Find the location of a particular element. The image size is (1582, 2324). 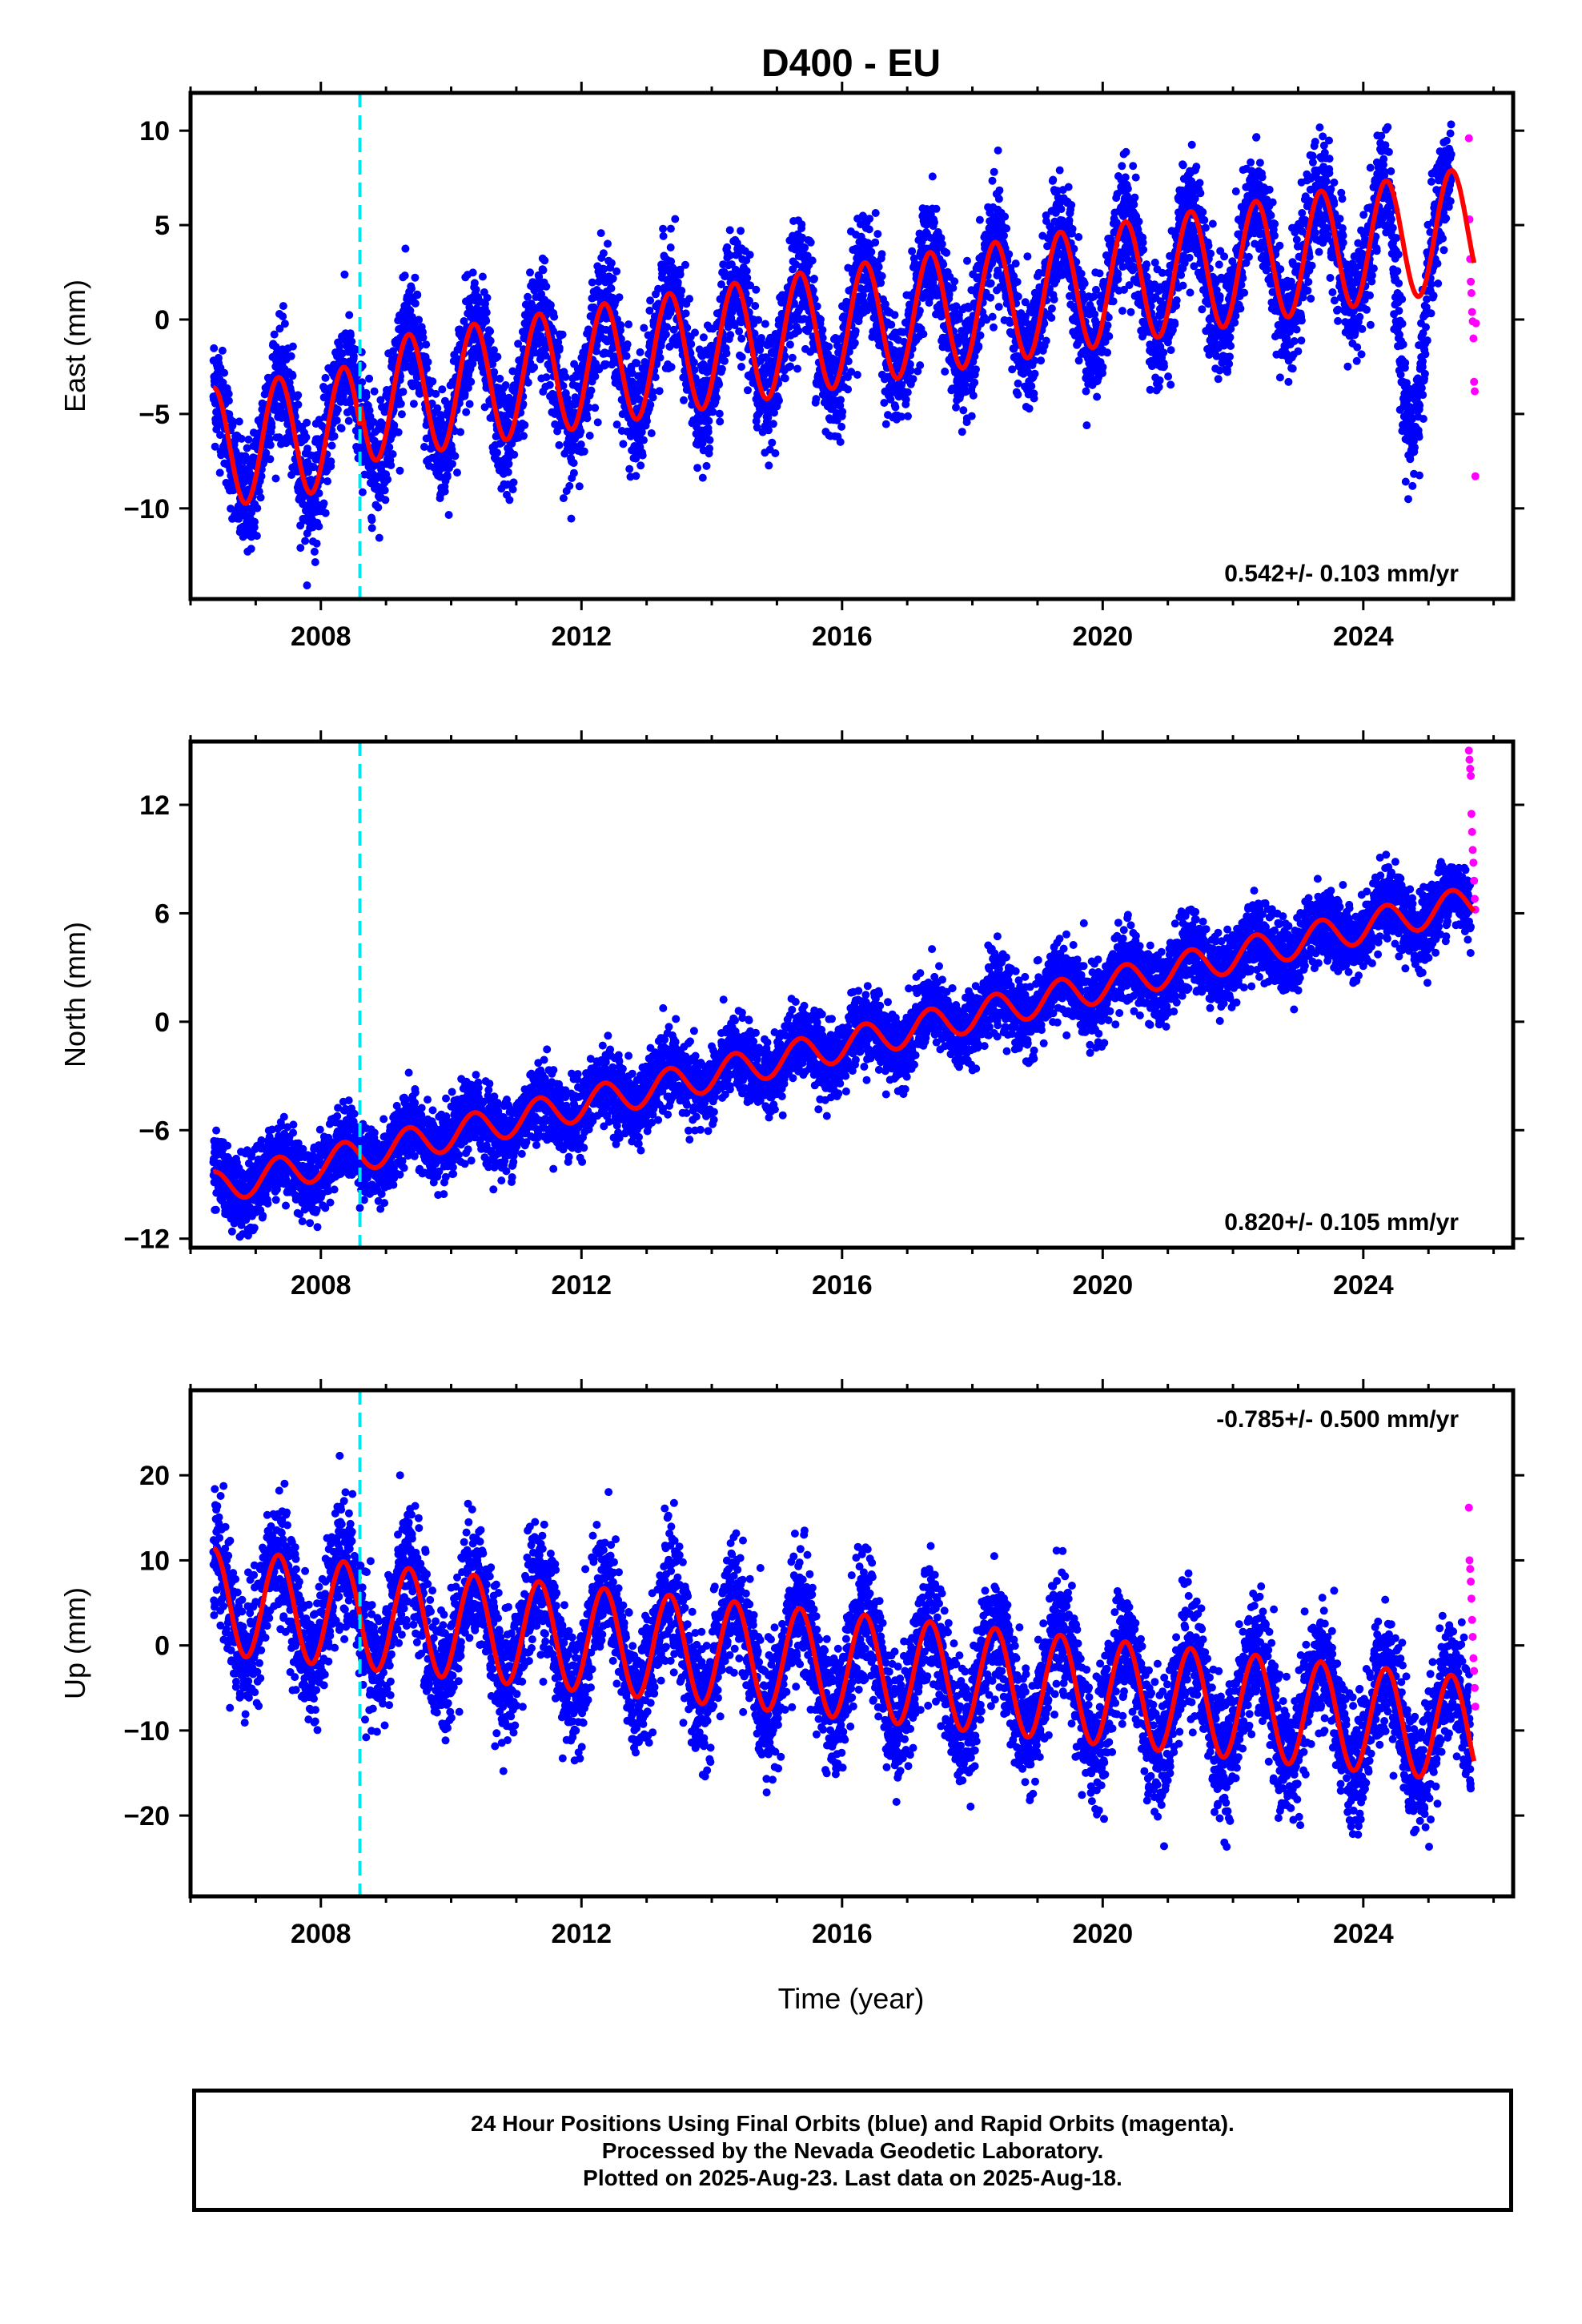

chart-title: D400 - EU is located at coordinates (851, 63).